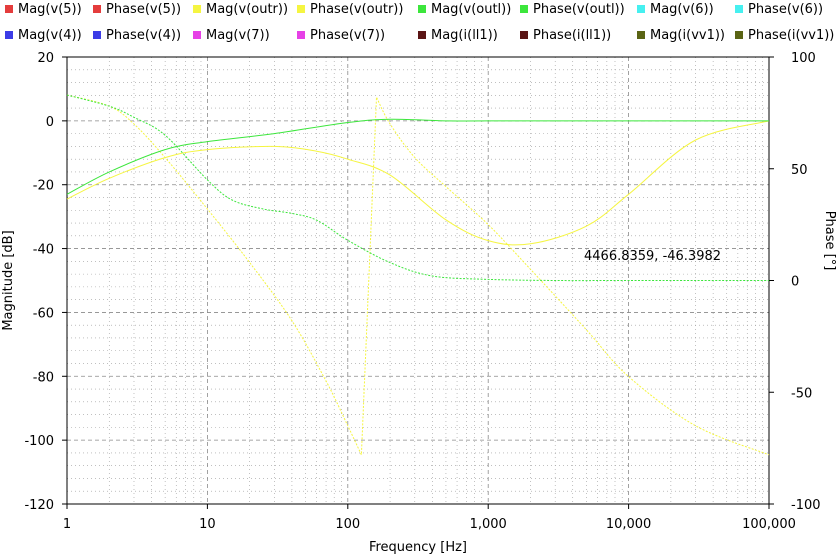 Image resolution: width=836 pixels, height=555 pixels. I want to click on x-tick-label: 1,000, so click(488, 524).